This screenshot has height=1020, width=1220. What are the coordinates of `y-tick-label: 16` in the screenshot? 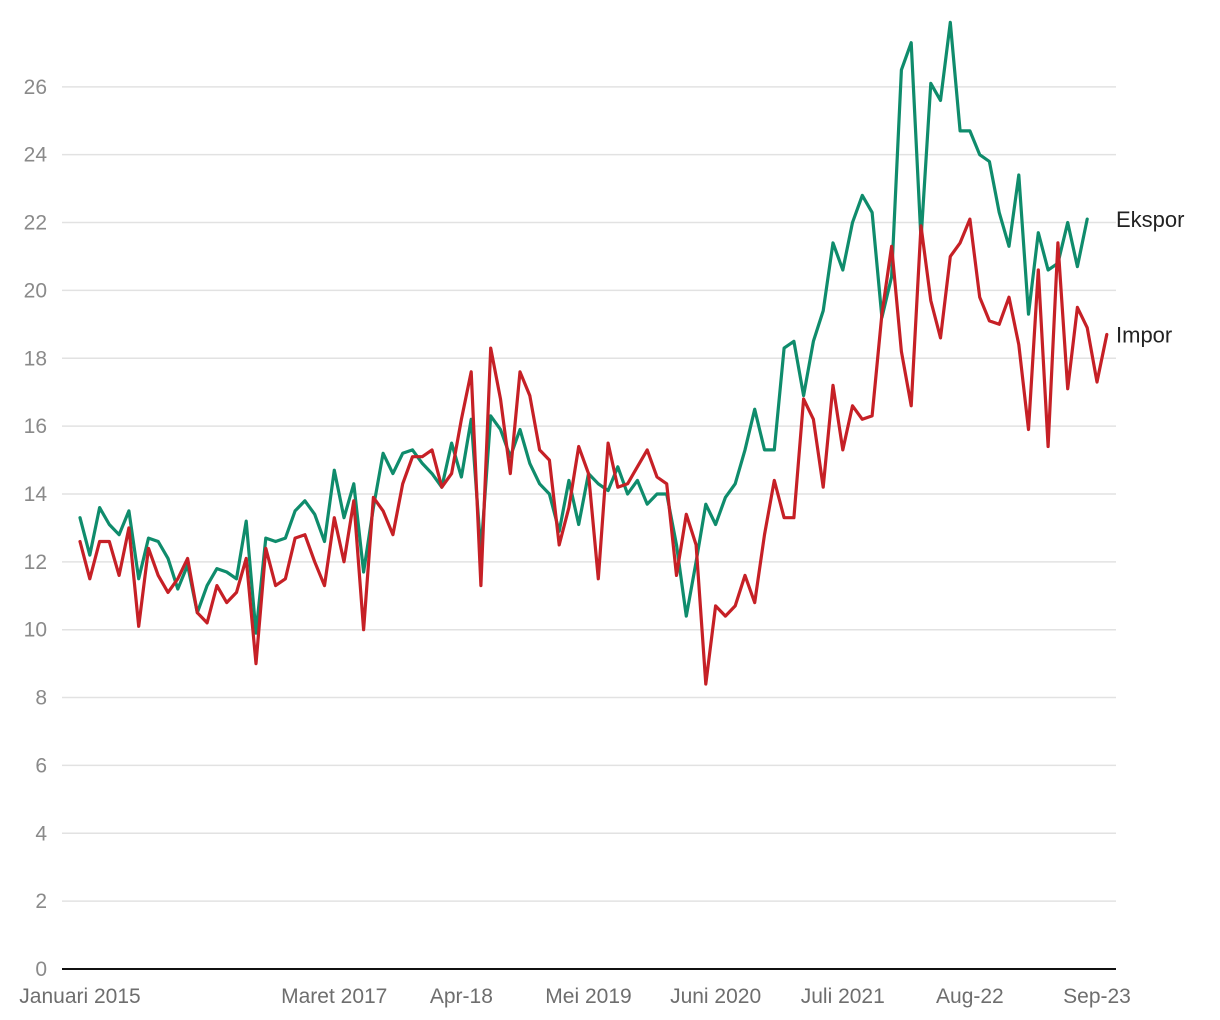 It's located at (35, 426).